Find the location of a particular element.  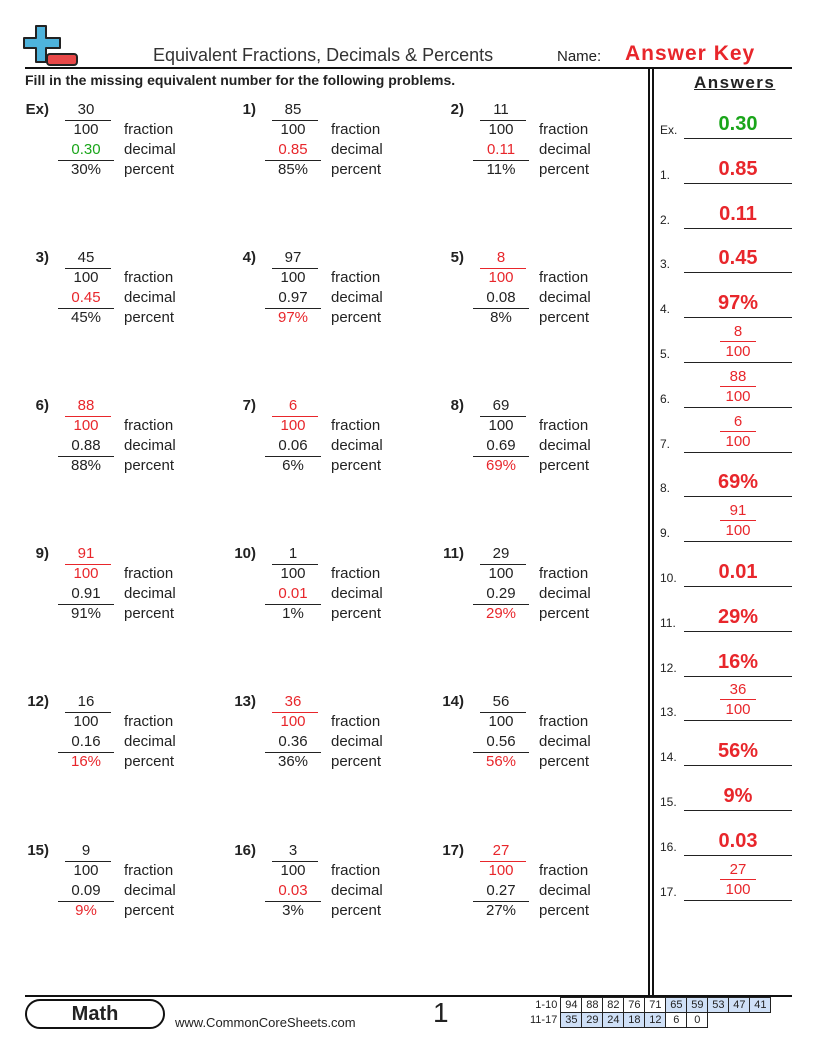

problem-label: 10) is located at coordinates (245, 553).